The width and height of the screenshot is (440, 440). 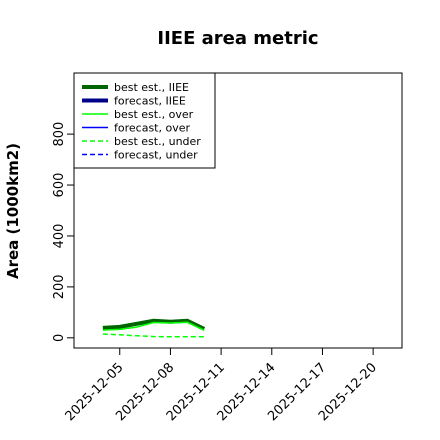 What do you see at coordinates (59, 185) in the screenshot?
I see `y-tick-label: 600` at bounding box center [59, 185].